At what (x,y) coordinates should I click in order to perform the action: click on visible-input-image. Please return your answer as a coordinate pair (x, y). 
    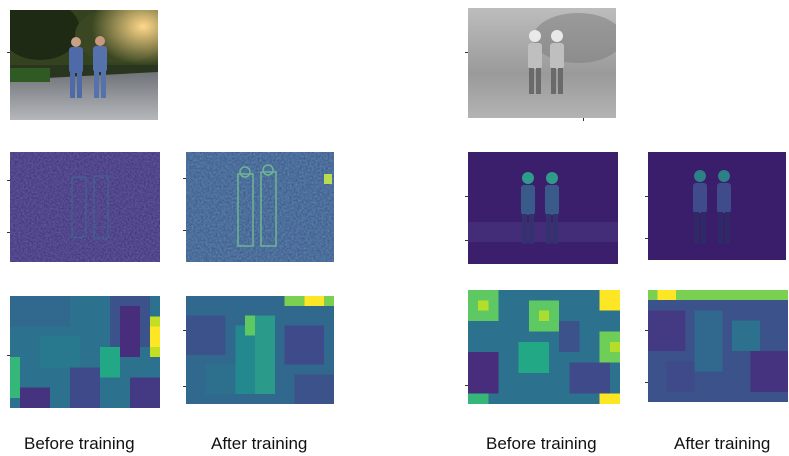
    Looking at the image, I should click on (84, 65).